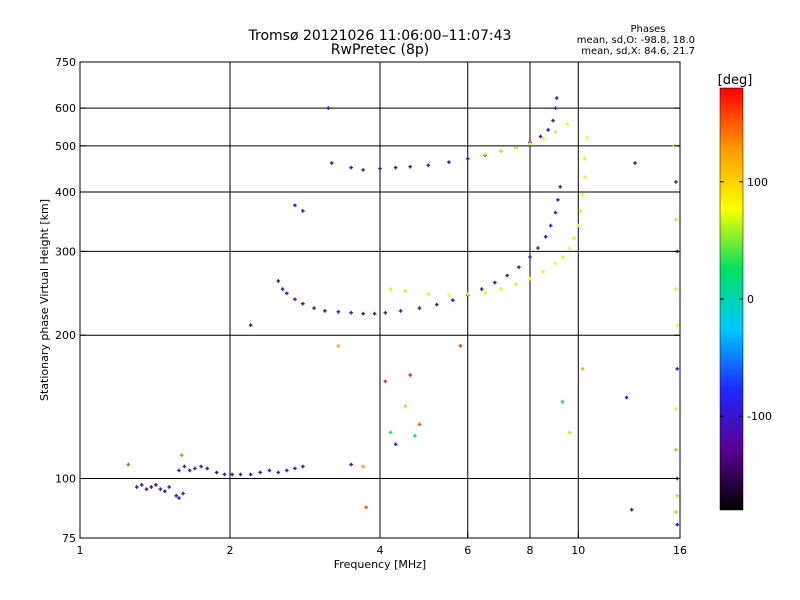 The image size is (800, 600). Describe the element at coordinates (44, 300) in the screenshot. I see `y-axis-label: Stationary phase Virtual Height [km]` at that location.